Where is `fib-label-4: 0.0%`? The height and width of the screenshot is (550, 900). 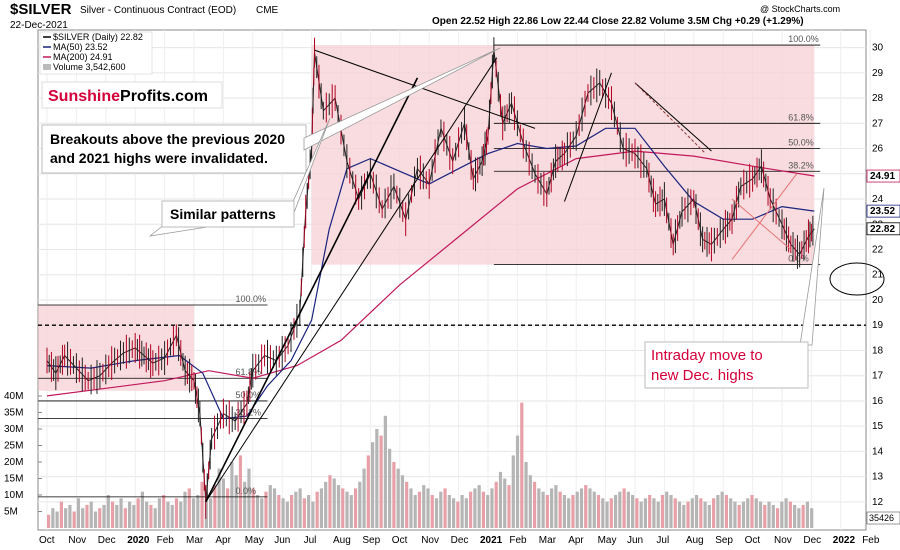 fib-label-4: 0.0% is located at coordinates (798, 259).